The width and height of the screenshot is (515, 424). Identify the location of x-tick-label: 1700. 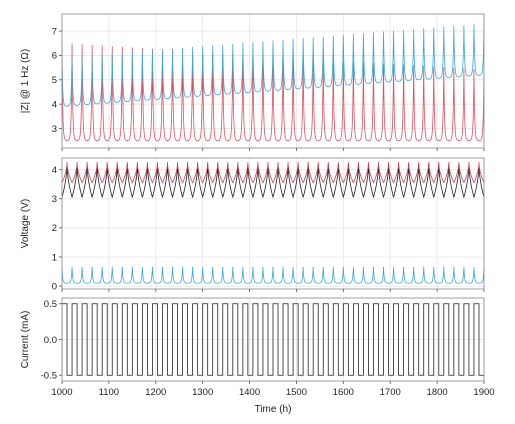
(390, 392).